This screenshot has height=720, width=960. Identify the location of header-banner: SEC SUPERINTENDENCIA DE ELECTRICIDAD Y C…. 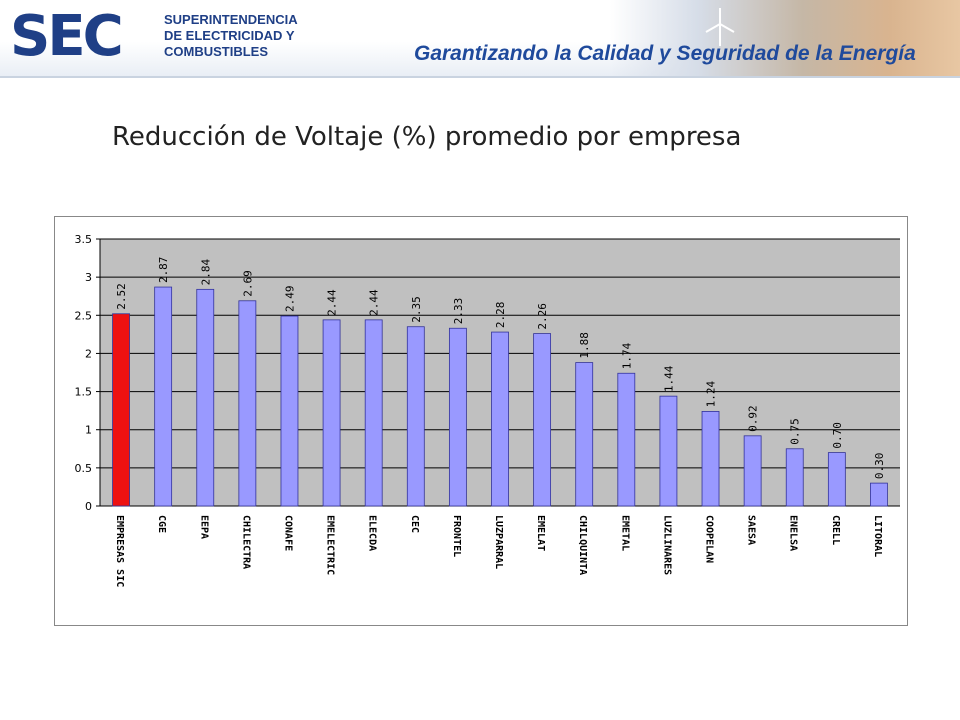
(480, 39).